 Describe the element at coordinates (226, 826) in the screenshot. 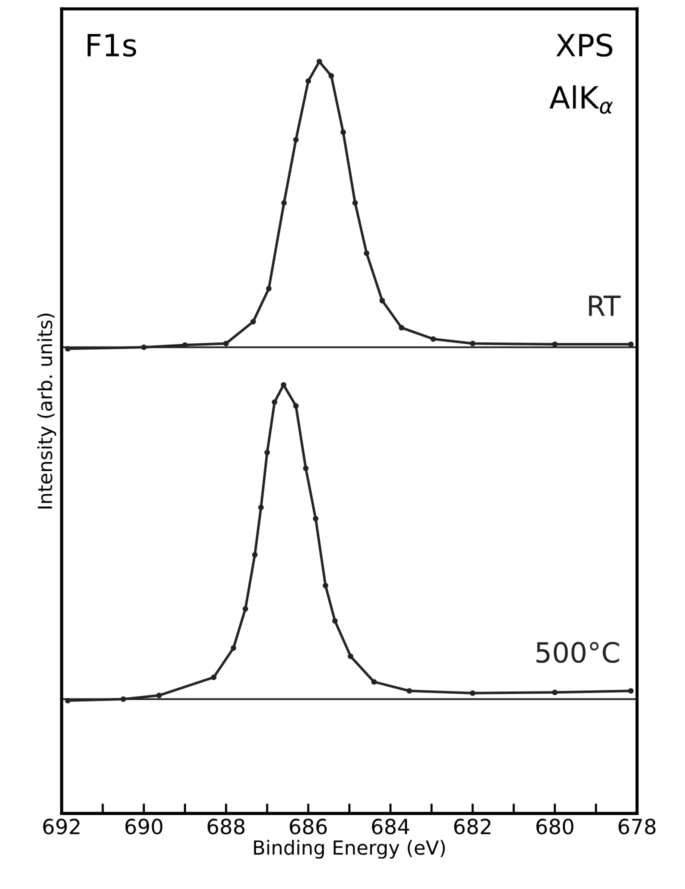

I see `x-tick-label: 688` at that location.